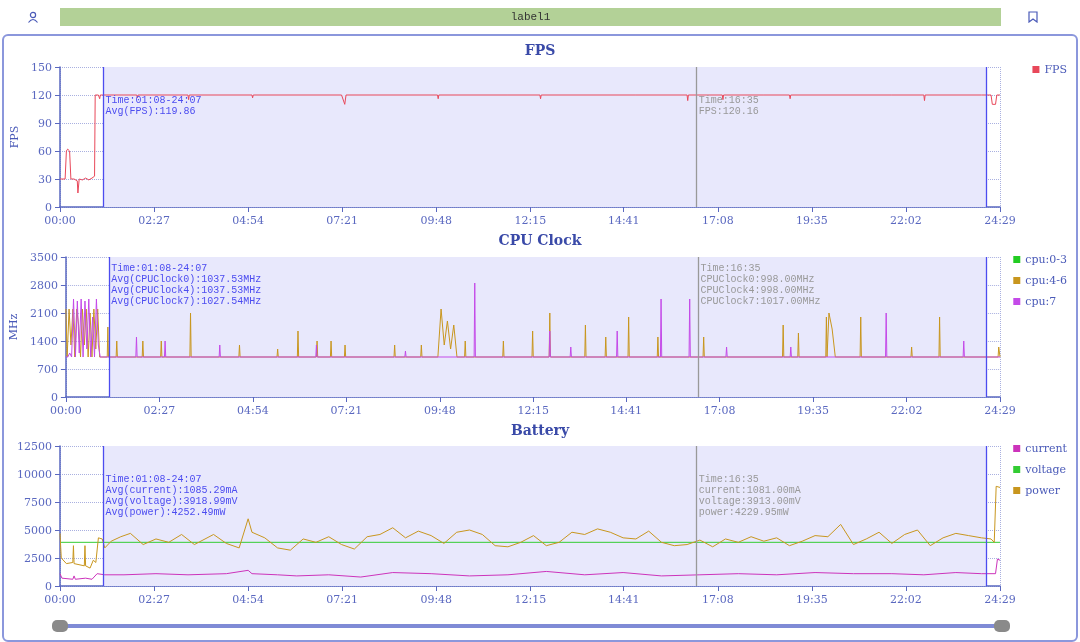 The height and width of the screenshot is (642, 1080). Describe the element at coordinates (47, 369) in the screenshot. I see `y-tick-label: 700` at that location.